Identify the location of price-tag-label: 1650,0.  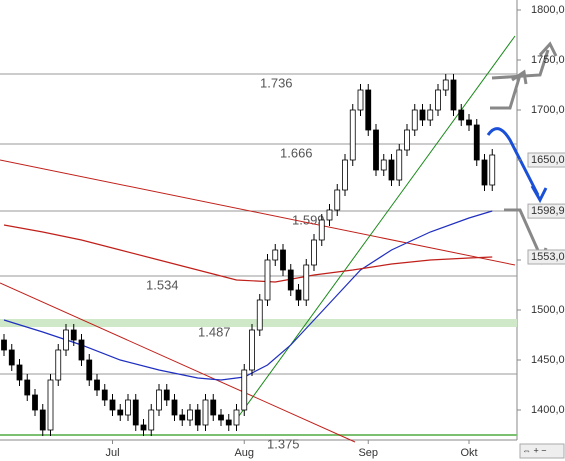
(548, 160).